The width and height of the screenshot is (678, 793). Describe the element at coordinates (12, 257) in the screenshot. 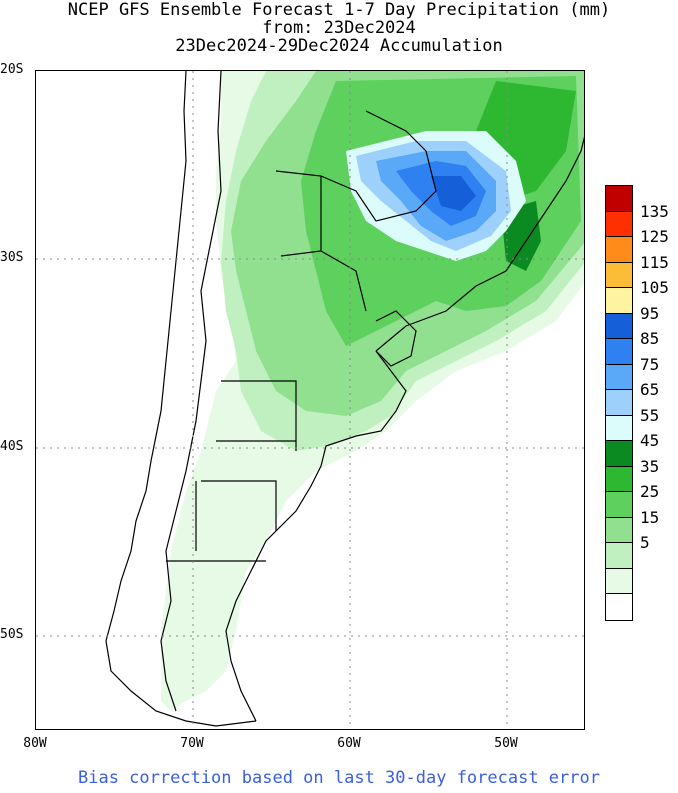

I see `lat-label-30s: 30S` at that location.